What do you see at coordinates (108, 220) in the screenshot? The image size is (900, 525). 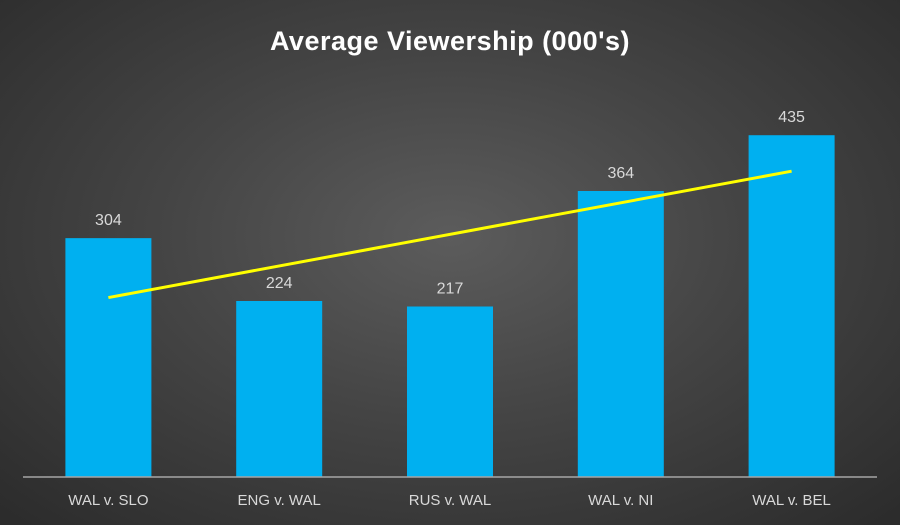 I see `data-label: 304` at bounding box center [108, 220].